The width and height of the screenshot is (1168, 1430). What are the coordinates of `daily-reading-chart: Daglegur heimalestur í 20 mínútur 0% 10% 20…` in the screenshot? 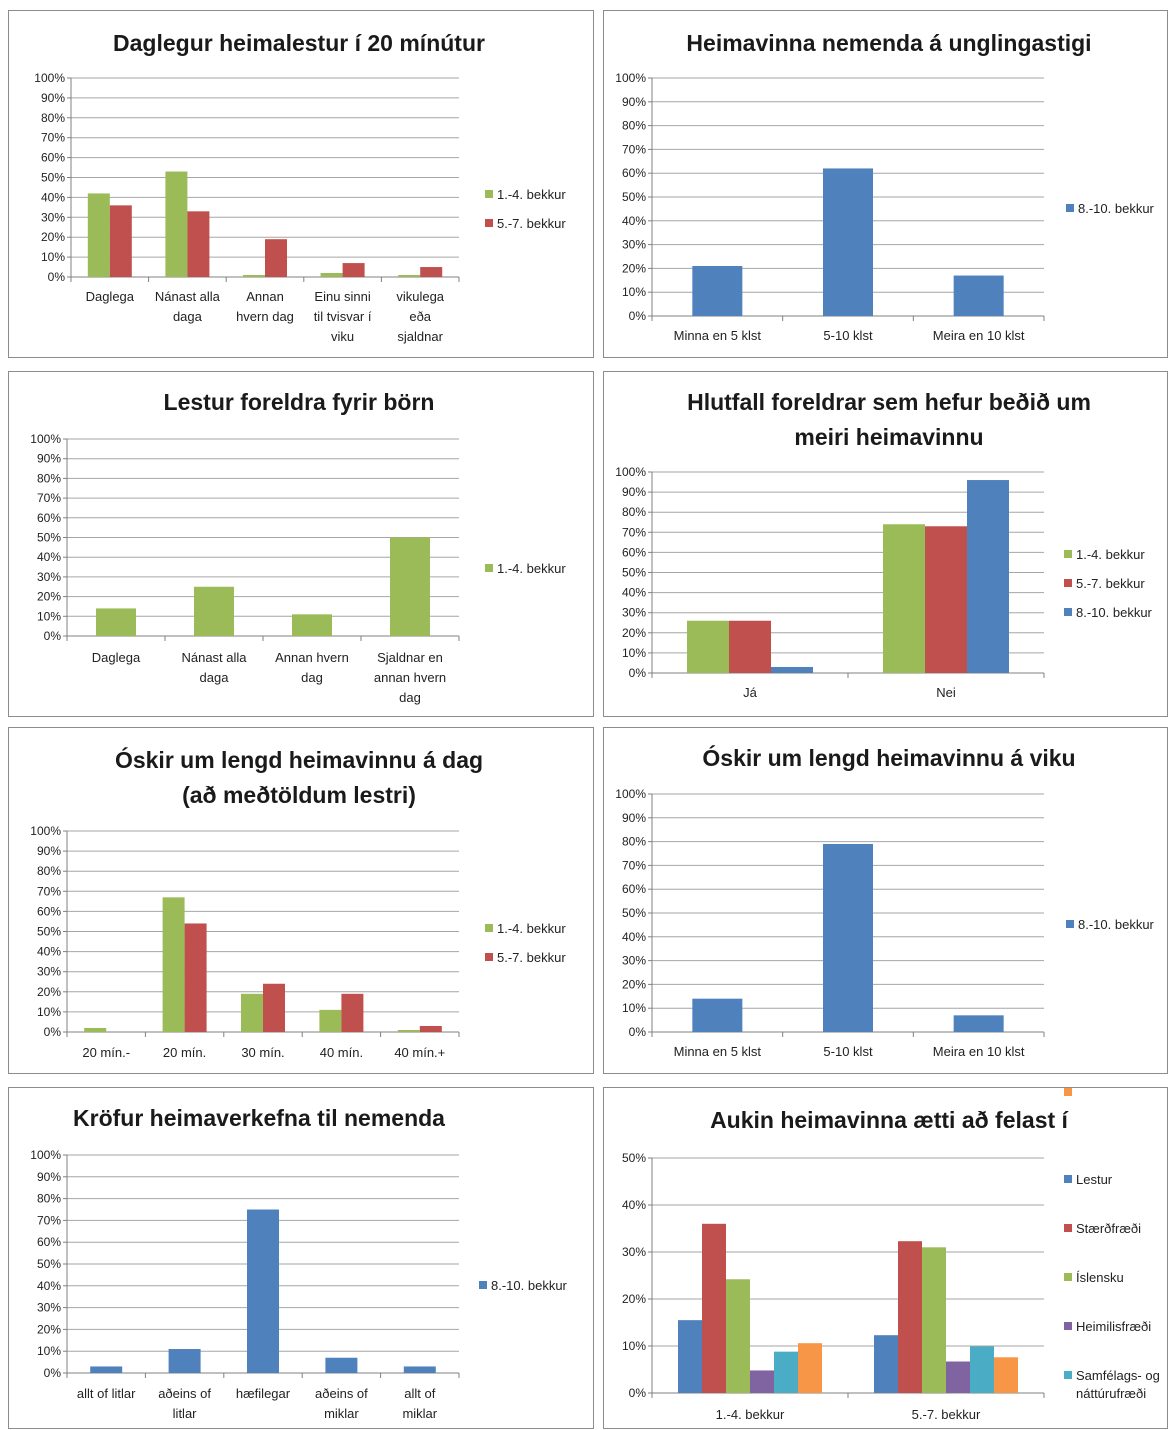 It's located at (300, 187).